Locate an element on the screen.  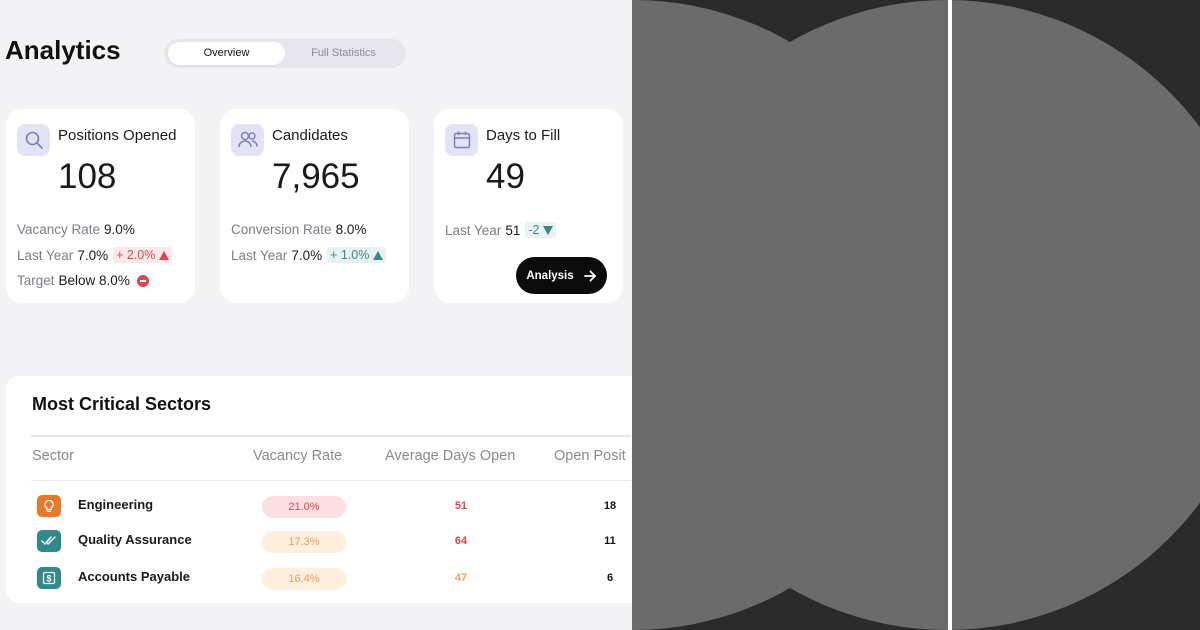
vacancy-rate-pill: 21.0% is located at coordinates (304, 507).